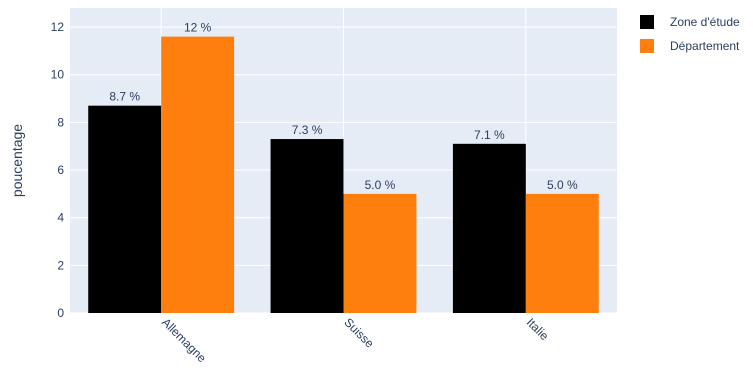  I want to click on legend-label: Département, so click(705, 46).